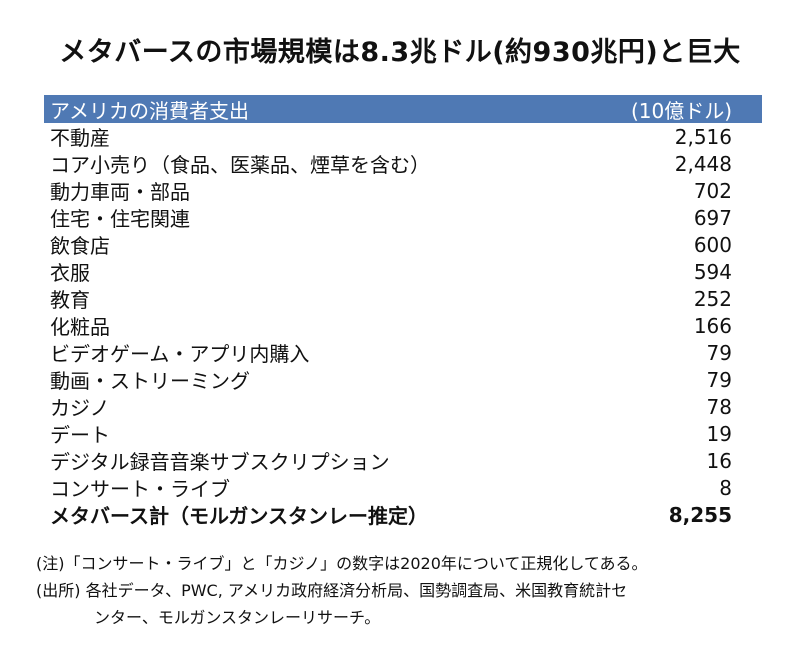 This screenshot has width=800, height=665. What do you see at coordinates (712, 298) in the screenshot?
I see `row-value: 252` at bounding box center [712, 298].